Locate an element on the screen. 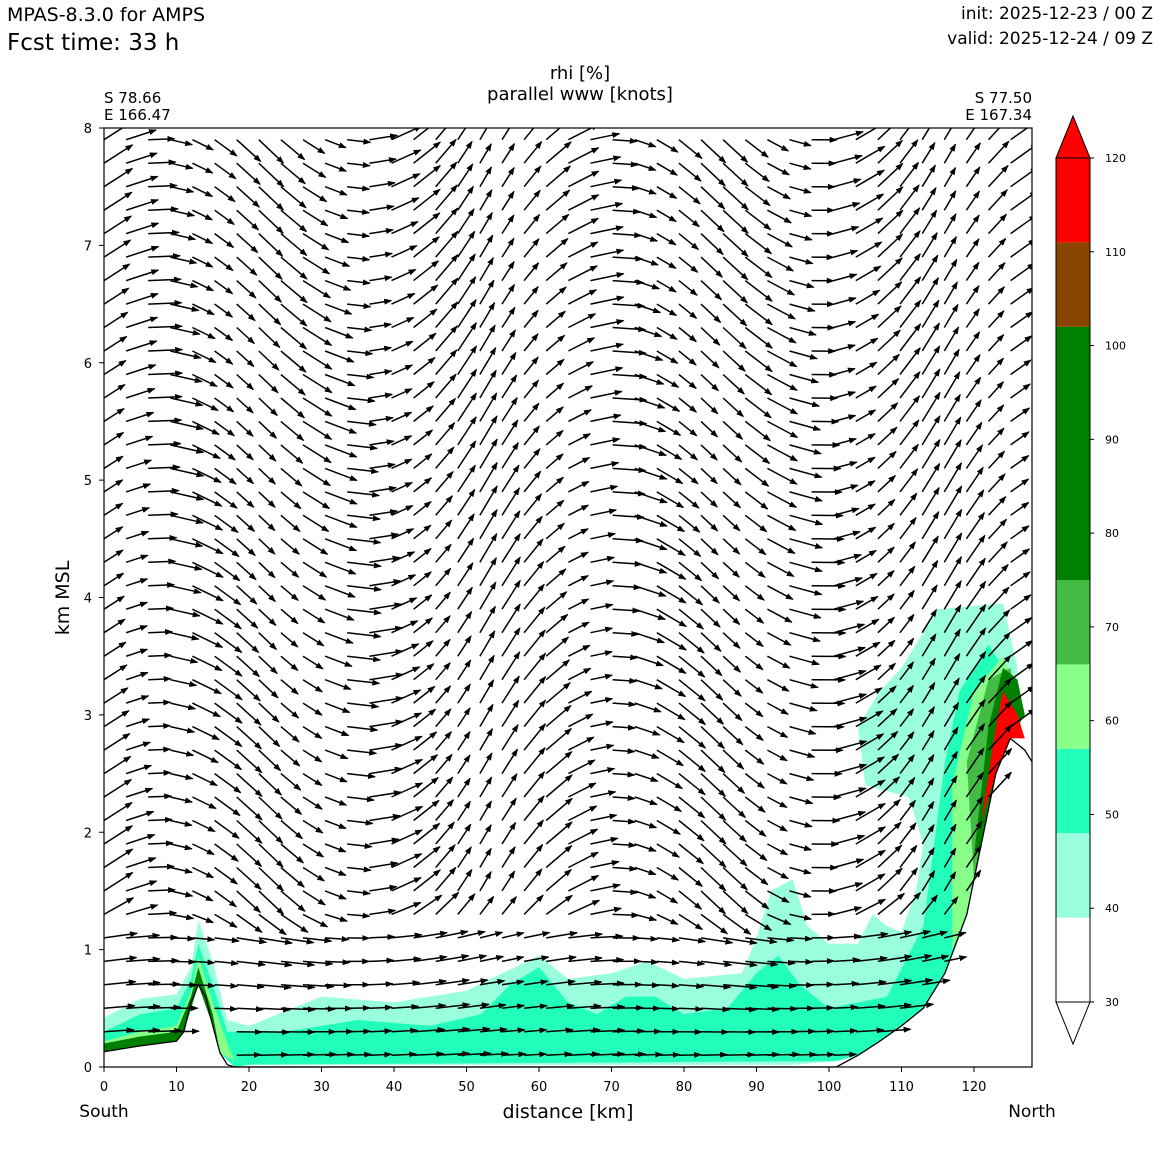 This screenshot has width=1160, height=1160. colorbar-extend-min is located at coordinates (1073, 1023).